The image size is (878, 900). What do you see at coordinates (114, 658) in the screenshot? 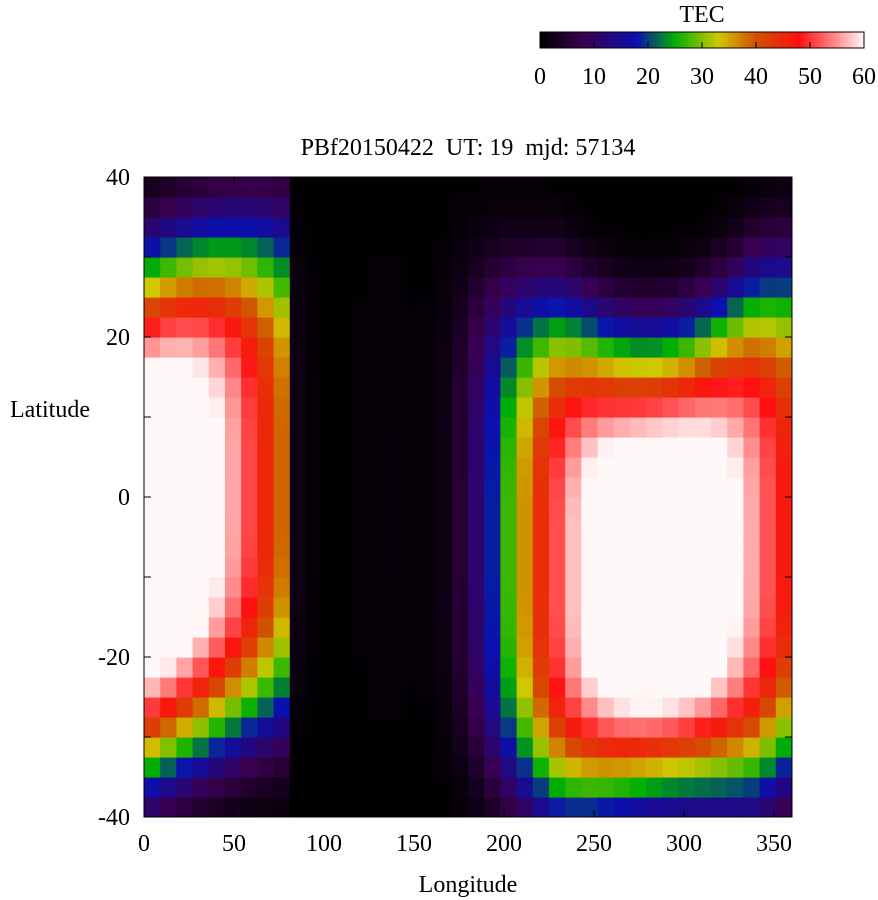
I see `y-tick-label: -20` at bounding box center [114, 658].